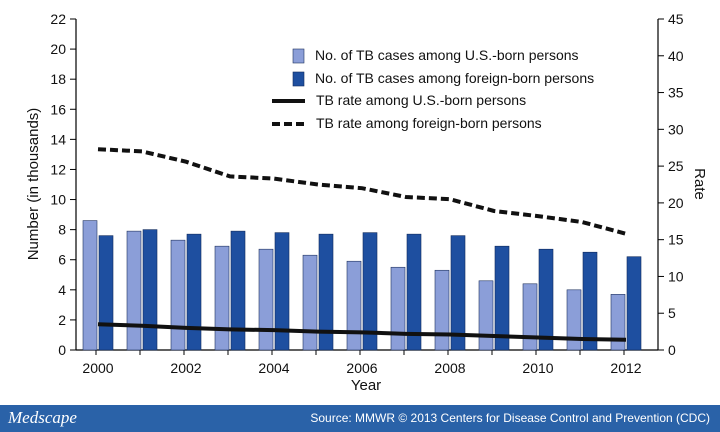  I want to click on y-tick-label: 0, so click(62, 350).